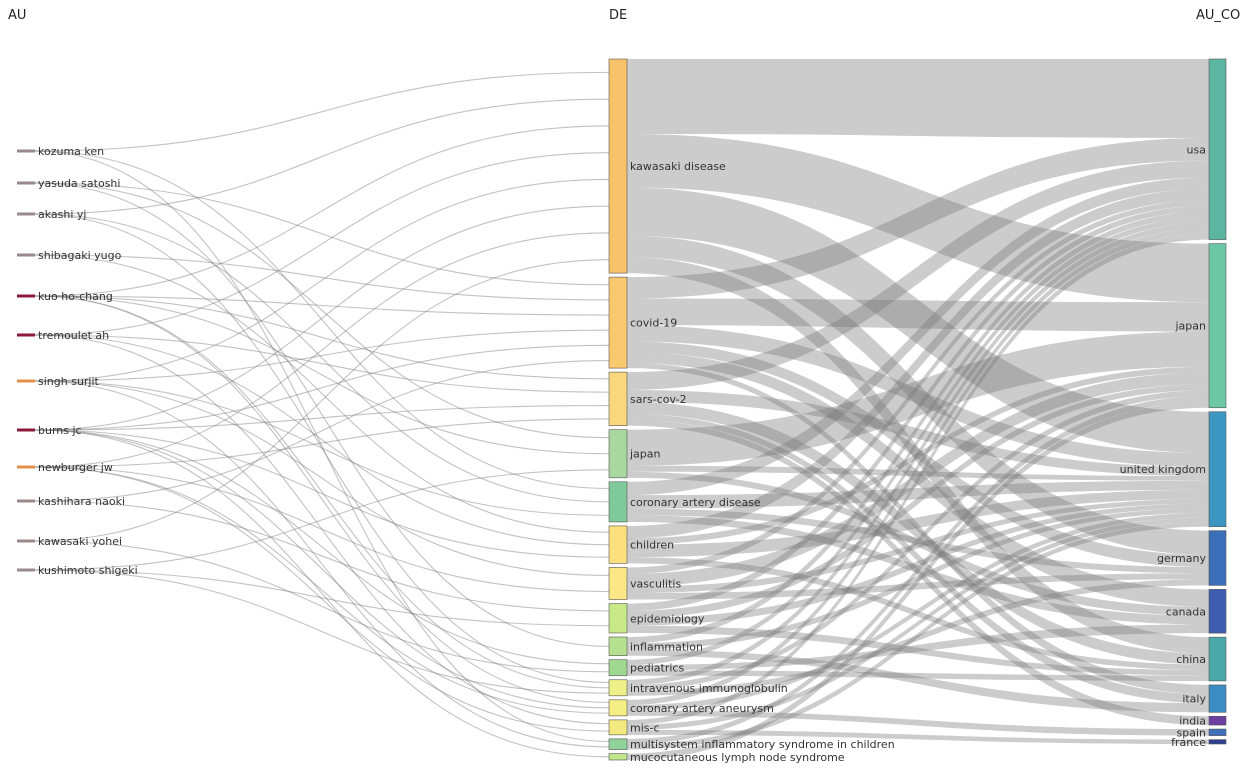 The width and height of the screenshot is (1248, 772). Describe the element at coordinates (618, 668) in the screenshot. I see `keyword-node-pediatrics` at that location.